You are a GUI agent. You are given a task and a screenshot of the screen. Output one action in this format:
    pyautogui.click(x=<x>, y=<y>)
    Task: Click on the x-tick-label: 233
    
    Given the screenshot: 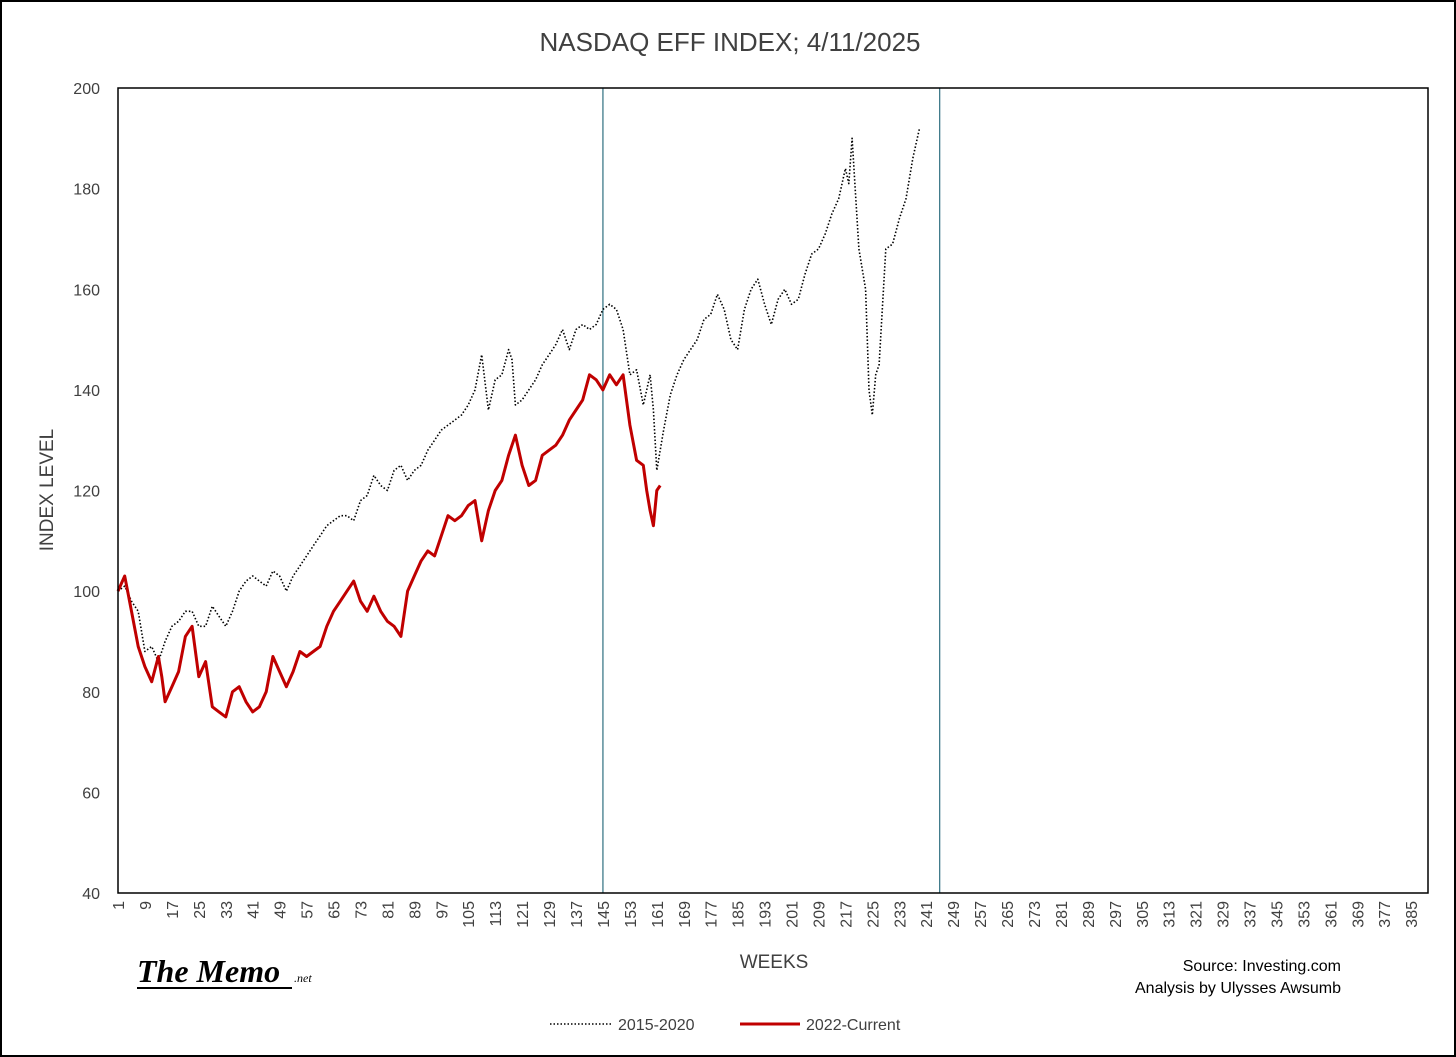 What is the action you would take?
    pyautogui.click(x=900, y=914)
    